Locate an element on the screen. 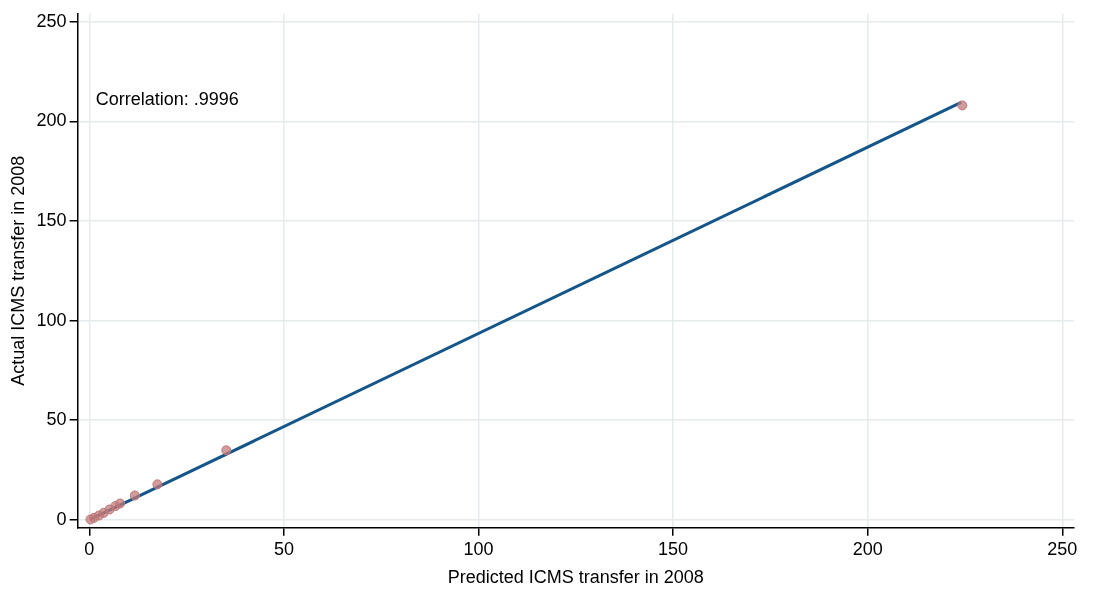 The height and width of the screenshot is (597, 1094). x-tick-label: 150 is located at coordinates (673, 548).